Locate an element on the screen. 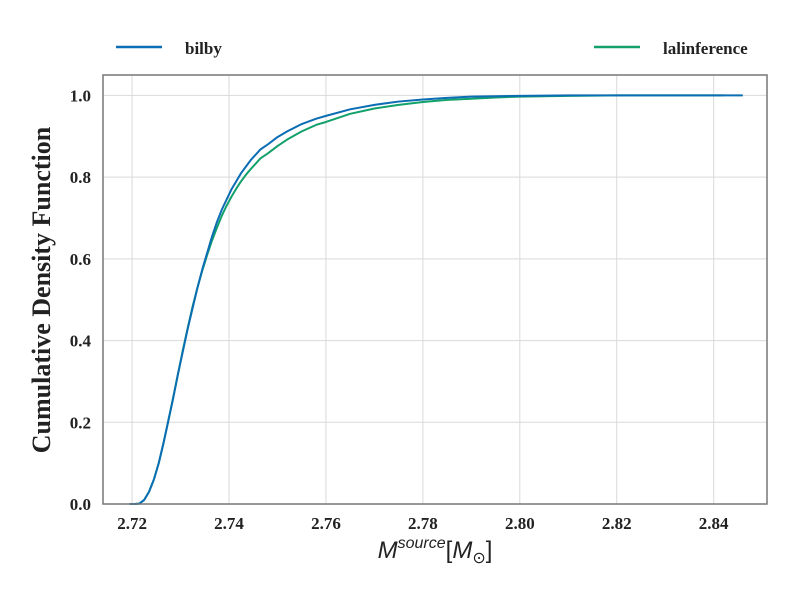  y-tick-label: 0.8 is located at coordinates (80, 177).